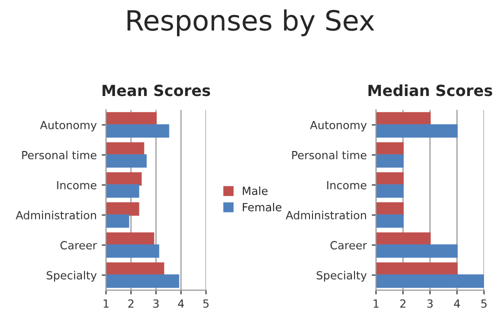  I want to click on legend-label: Female, so click(262, 207).